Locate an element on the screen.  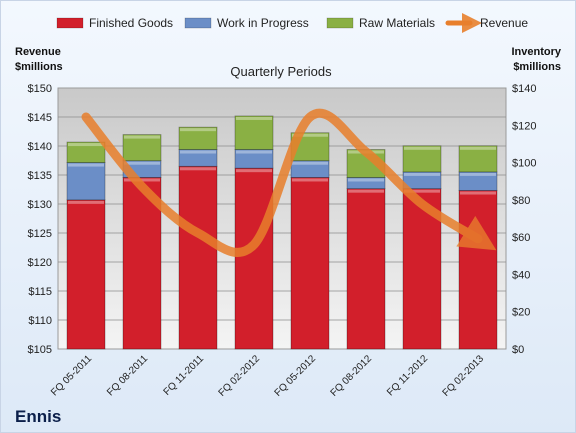
x-tick-label: FQ 08-2011 is located at coordinates (127, 375).